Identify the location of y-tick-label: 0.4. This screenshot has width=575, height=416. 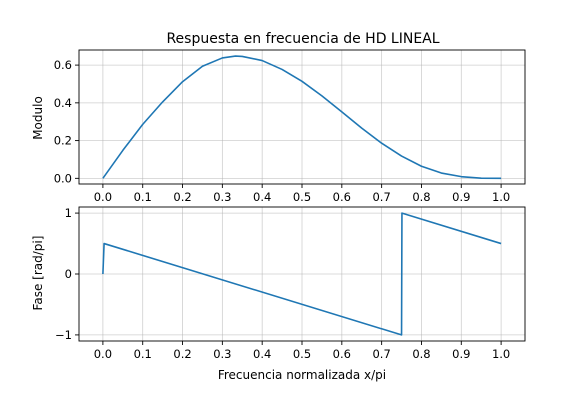
(63, 103).